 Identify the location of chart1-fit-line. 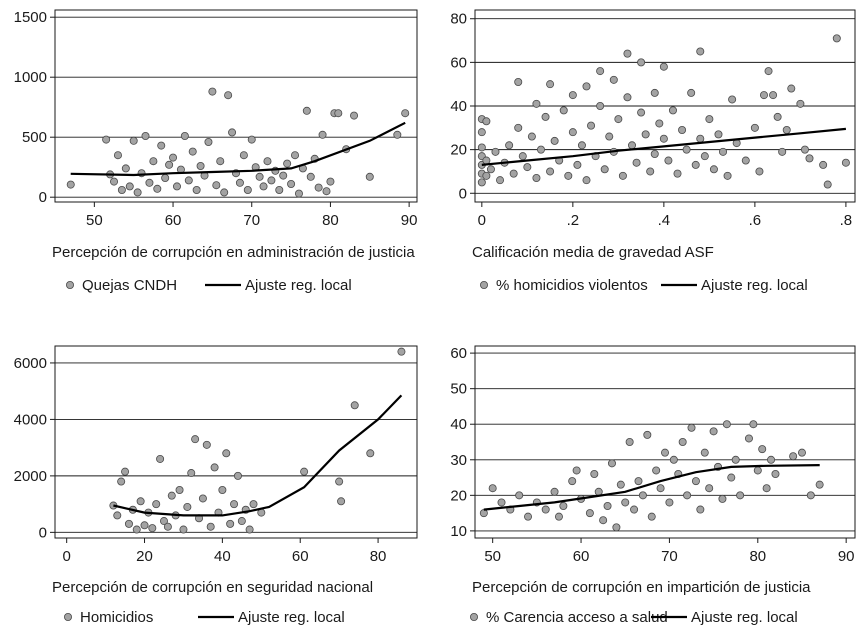
(238, 149).